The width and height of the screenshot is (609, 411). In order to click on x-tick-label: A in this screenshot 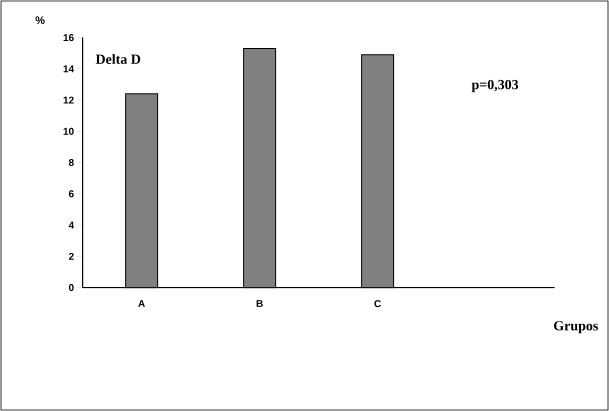, I will do `click(141, 303)`.